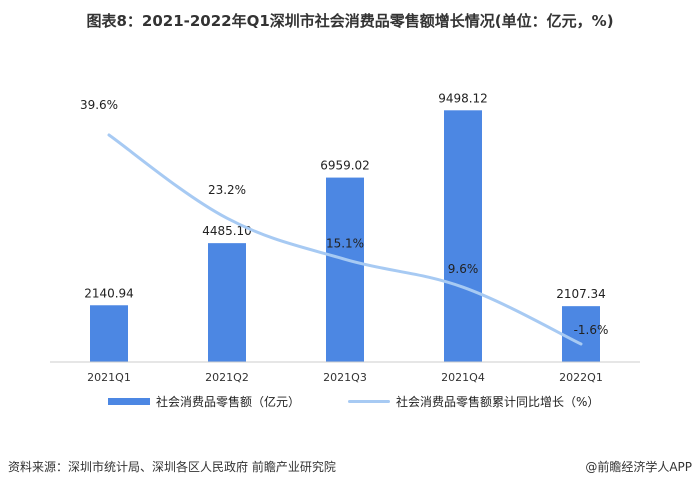  What do you see at coordinates (591, 330) in the screenshot?
I see `line-value-label: -1.6%` at bounding box center [591, 330].